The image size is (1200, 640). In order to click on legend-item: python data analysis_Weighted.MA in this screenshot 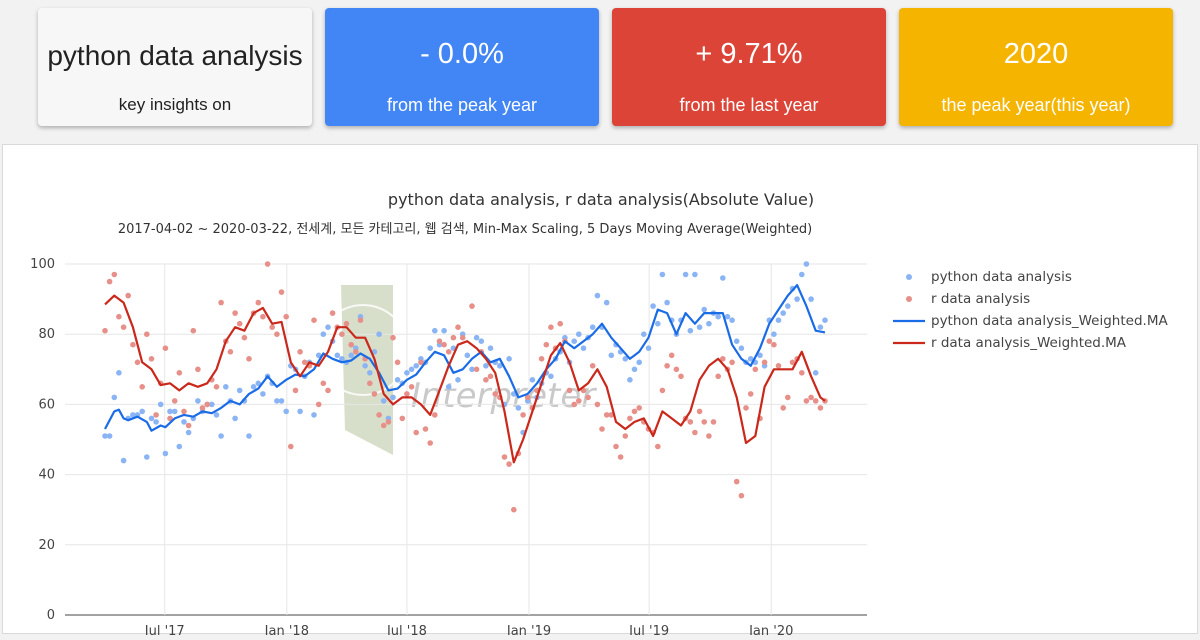, I will do `click(1030, 321)`.